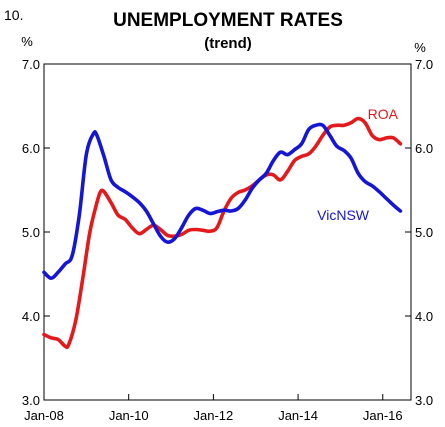 The image size is (445, 427). What do you see at coordinates (27, 41) in the screenshot?
I see `y-axis-unit-left: %` at bounding box center [27, 41].